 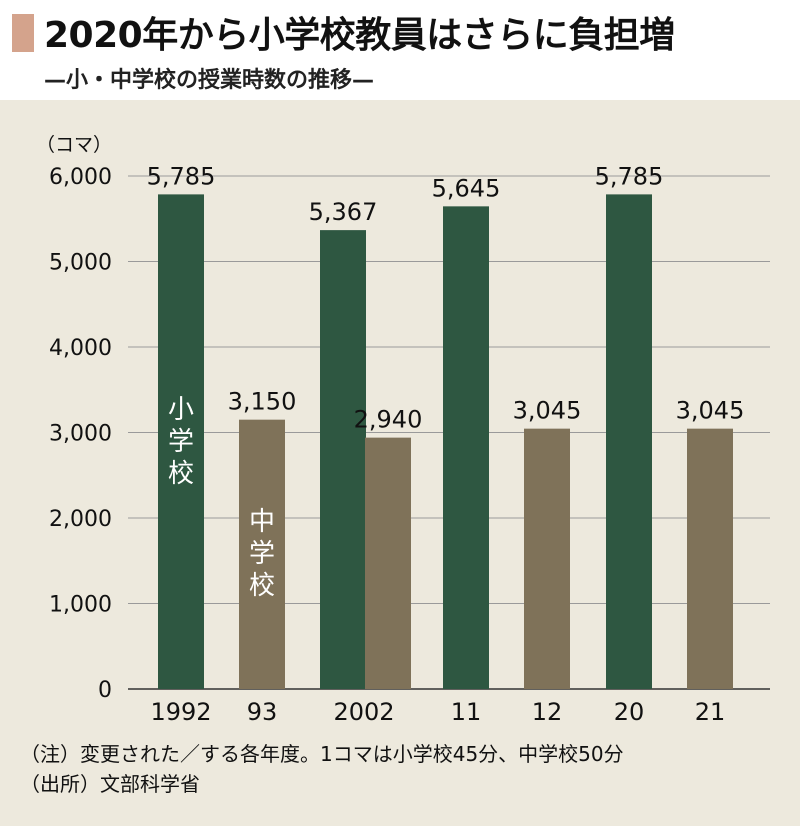 I want to click on y-tick-label: 0, so click(x=105, y=690).